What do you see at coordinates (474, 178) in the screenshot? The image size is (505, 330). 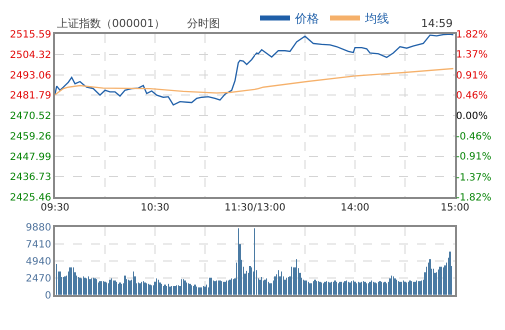 I see `text: -1.37%` at bounding box center [474, 178].